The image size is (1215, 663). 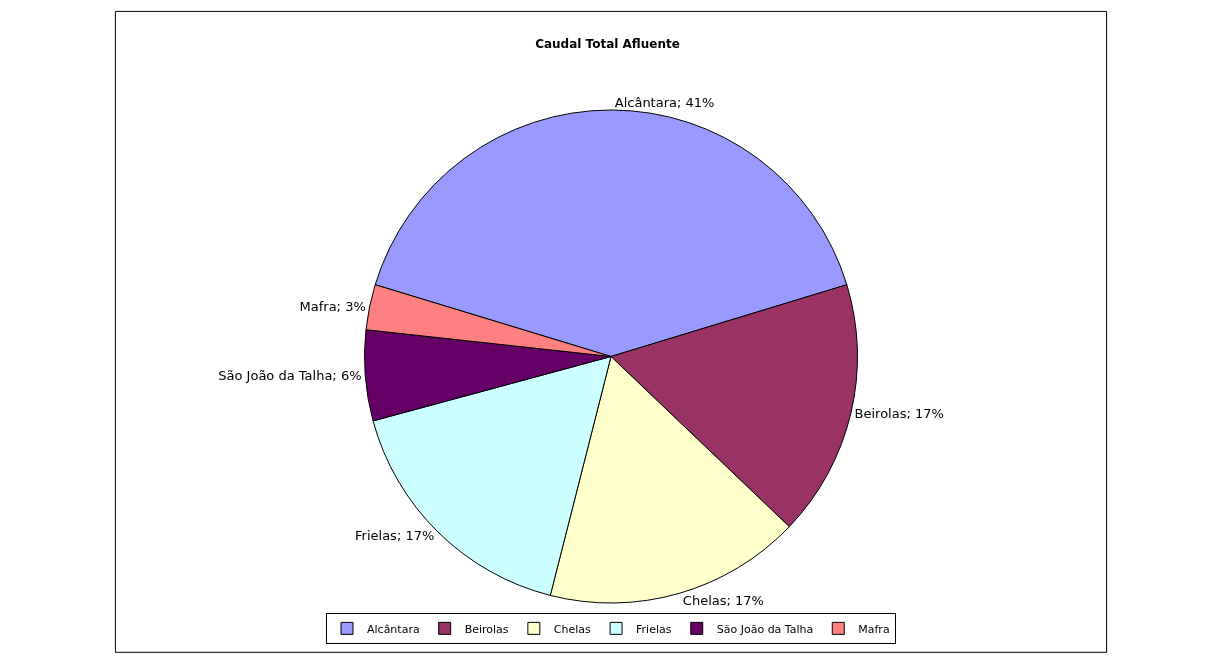 I want to click on legend-label: Beirolas, so click(x=486, y=629).